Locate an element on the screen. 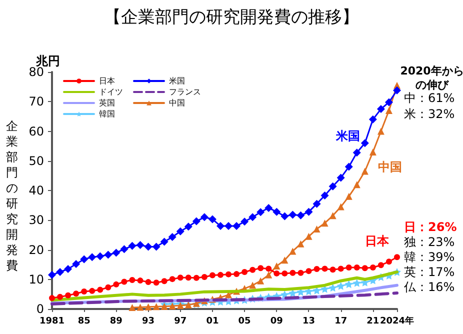 This screenshot has width=463, height=334. text: 英：17% is located at coordinates (429, 272).